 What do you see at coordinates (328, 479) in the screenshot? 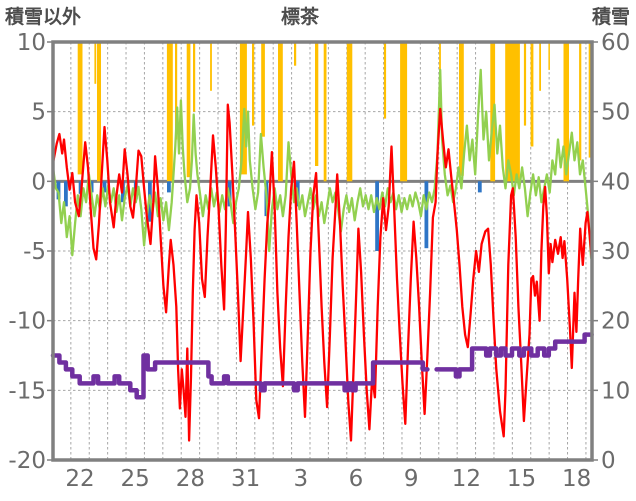
I see `x-axis-labels: 22 25 28 31 3 6 9 12 15 18` at bounding box center [328, 479].